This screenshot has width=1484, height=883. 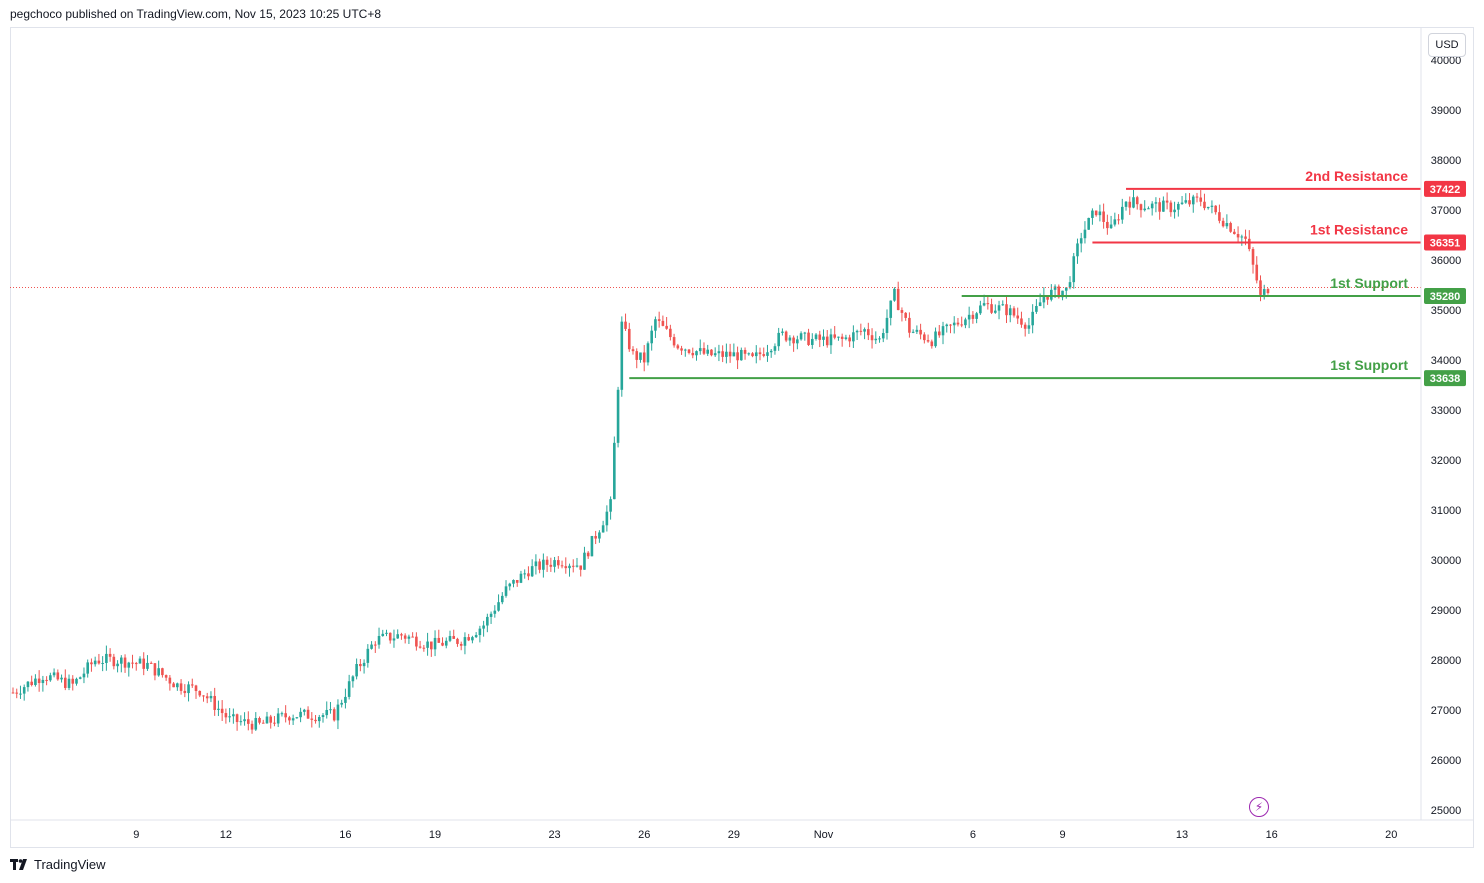 I want to click on price-tick-label: 40000, so click(x=1446, y=61).